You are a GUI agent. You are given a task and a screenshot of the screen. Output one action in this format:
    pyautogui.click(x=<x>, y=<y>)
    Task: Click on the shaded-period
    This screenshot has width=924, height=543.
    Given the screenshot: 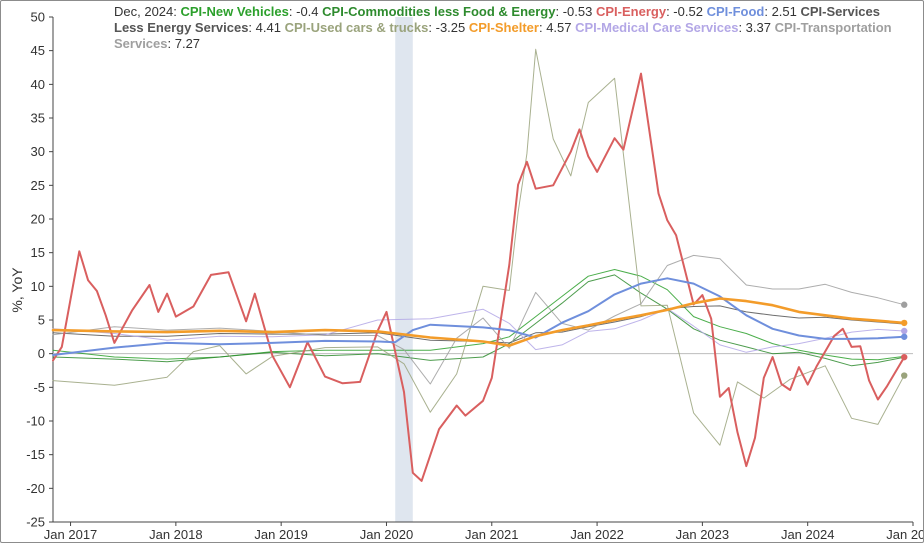 What is the action you would take?
    pyautogui.click(x=404, y=269)
    